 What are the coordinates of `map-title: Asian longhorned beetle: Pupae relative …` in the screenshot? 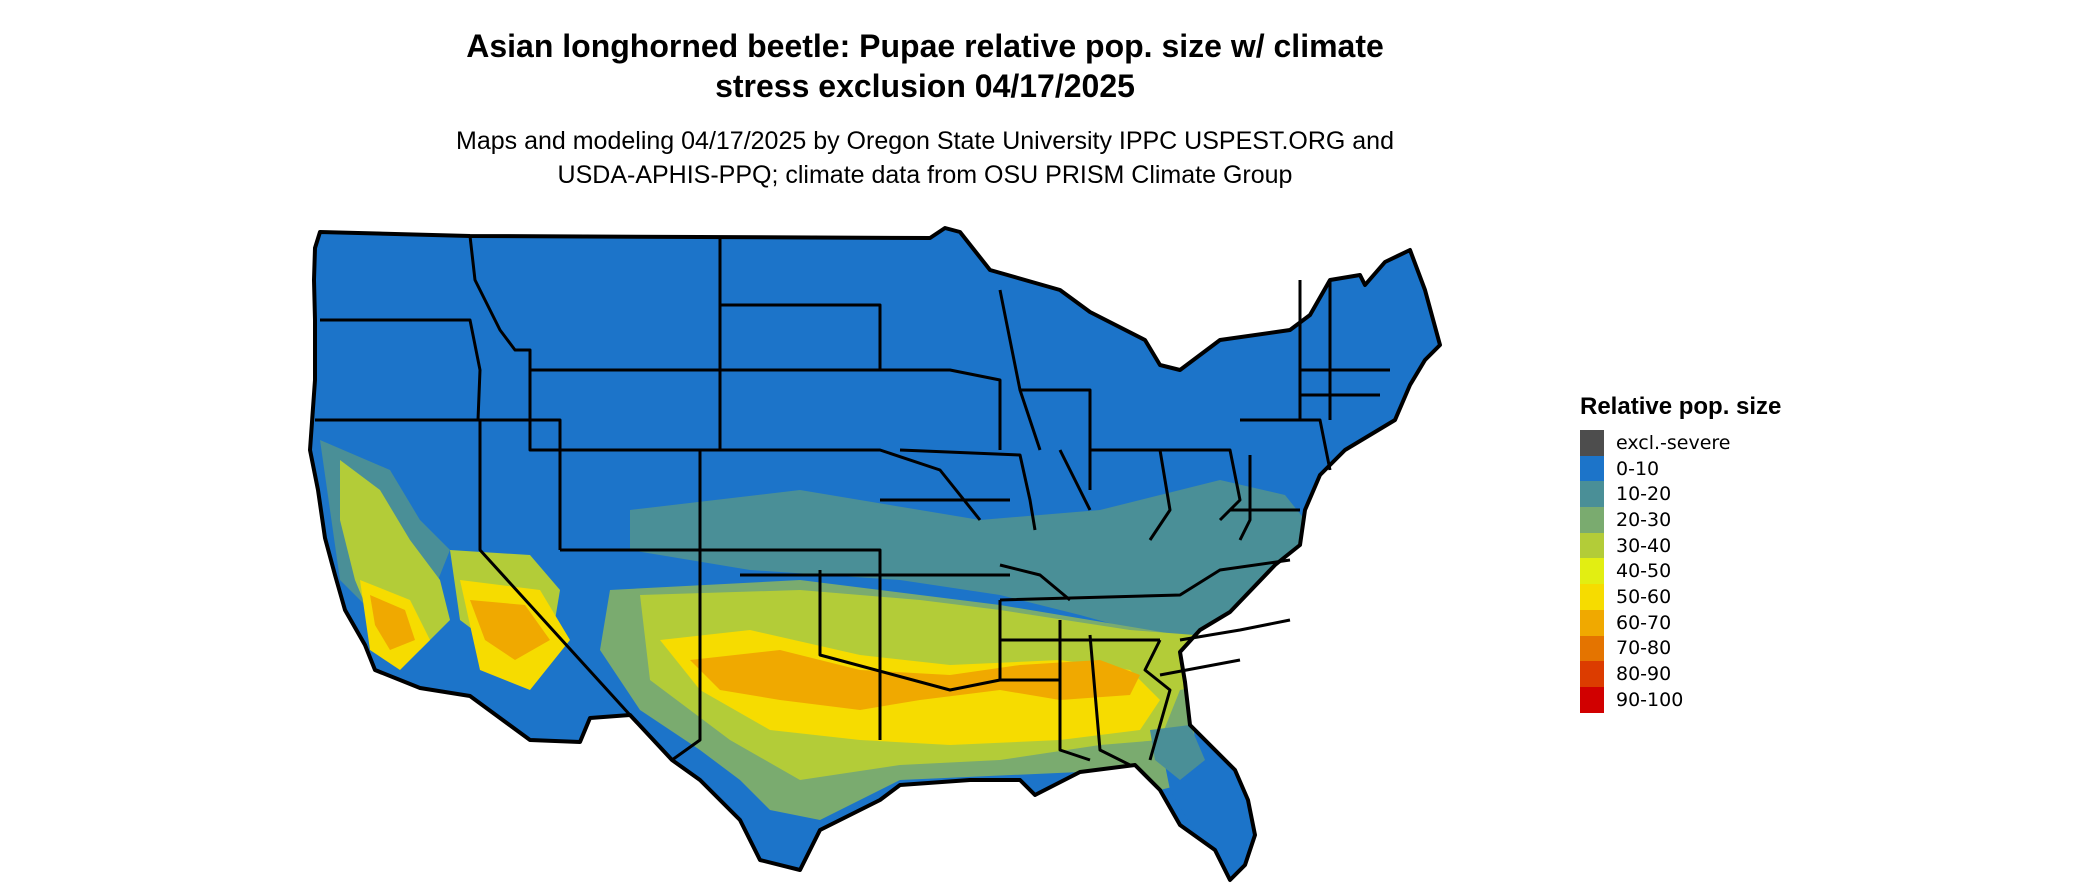 It's located at (925, 66).